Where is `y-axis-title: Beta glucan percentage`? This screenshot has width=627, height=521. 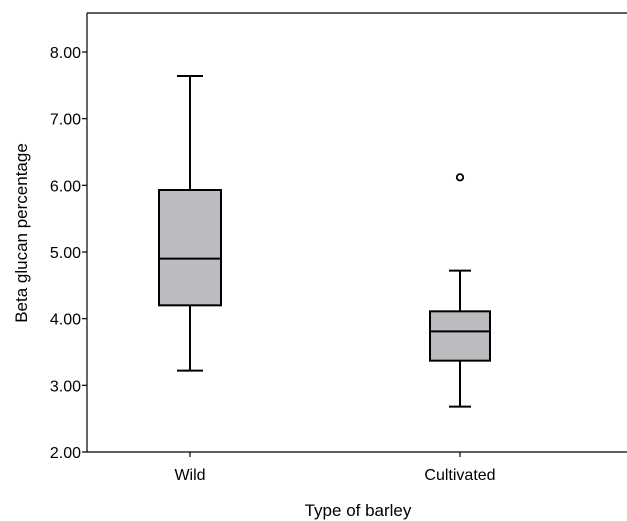
y-axis-title: Beta glucan percentage is located at coordinates (21, 233).